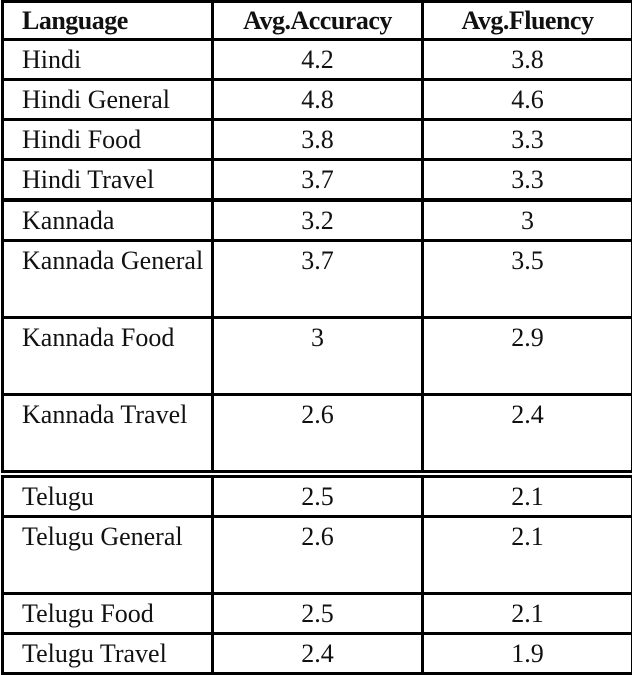  Describe the element at coordinates (527, 356) in the screenshot. I see `fluency-cell: 2.9` at that location.